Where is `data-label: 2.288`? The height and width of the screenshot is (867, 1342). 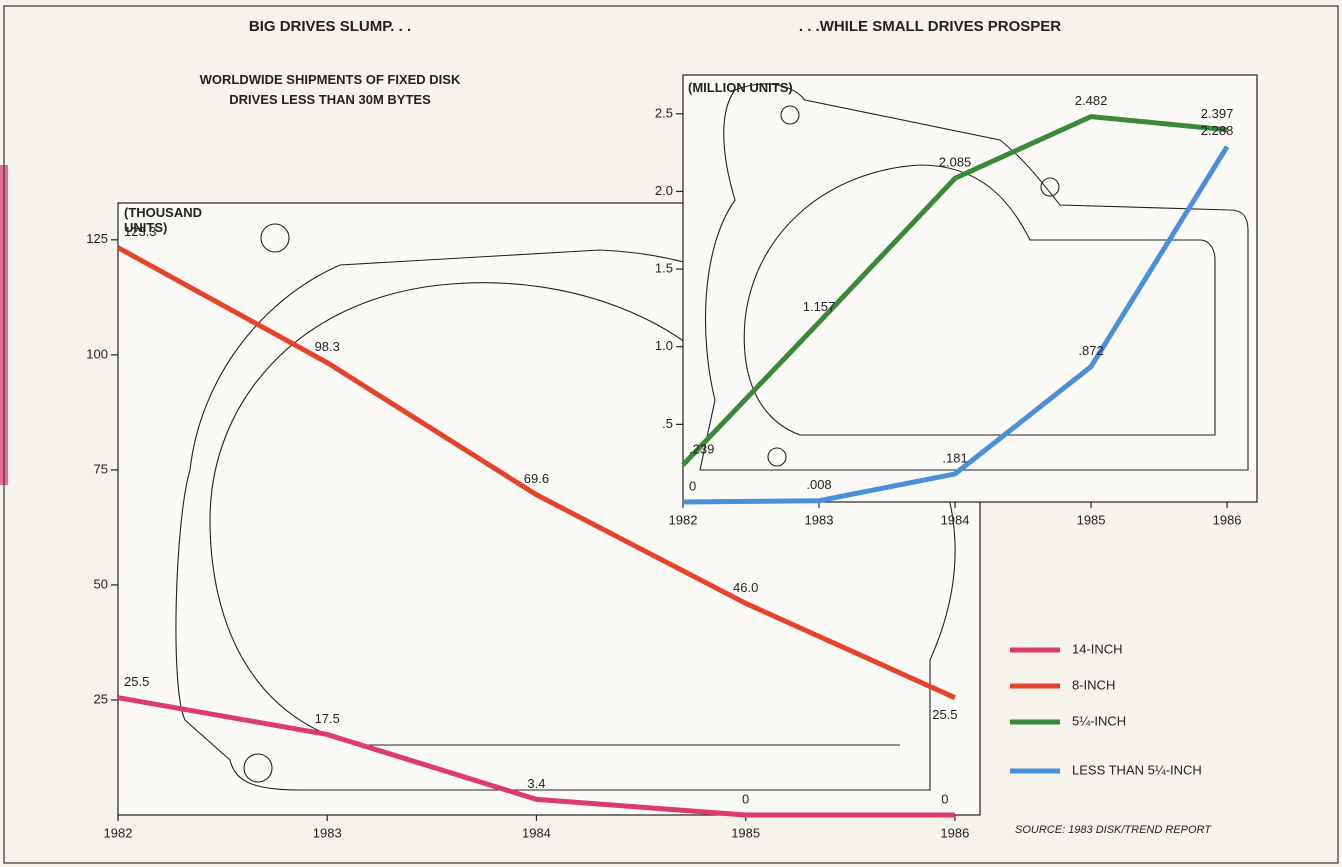
data-label: 2.288 is located at coordinates (1217, 130).